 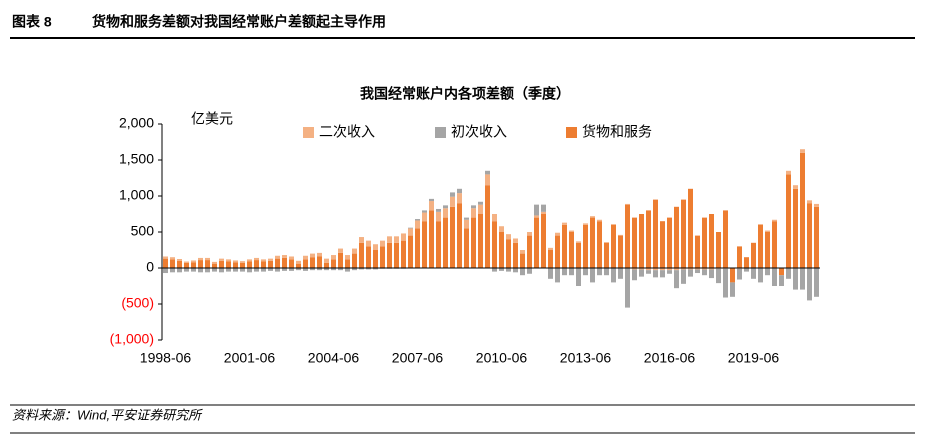 What do you see at coordinates (308, 132) in the screenshot?
I see `legend-swatch` at bounding box center [308, 132].